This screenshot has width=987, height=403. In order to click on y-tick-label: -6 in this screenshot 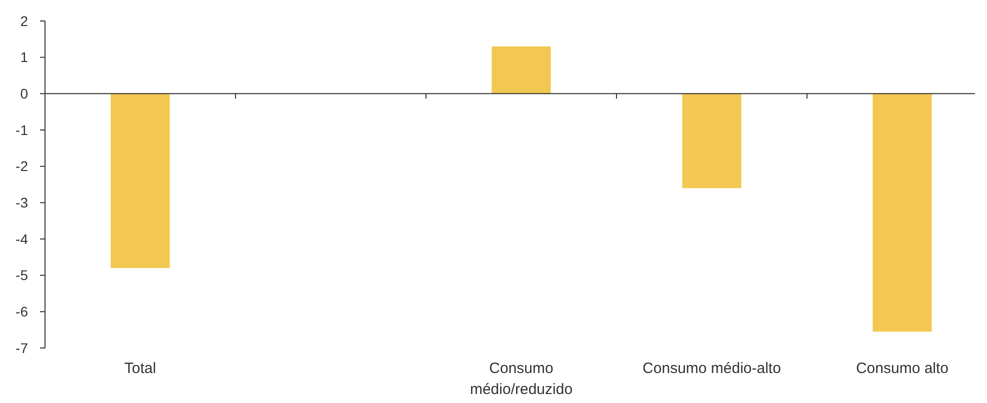, I will do `click(22, 312)`.